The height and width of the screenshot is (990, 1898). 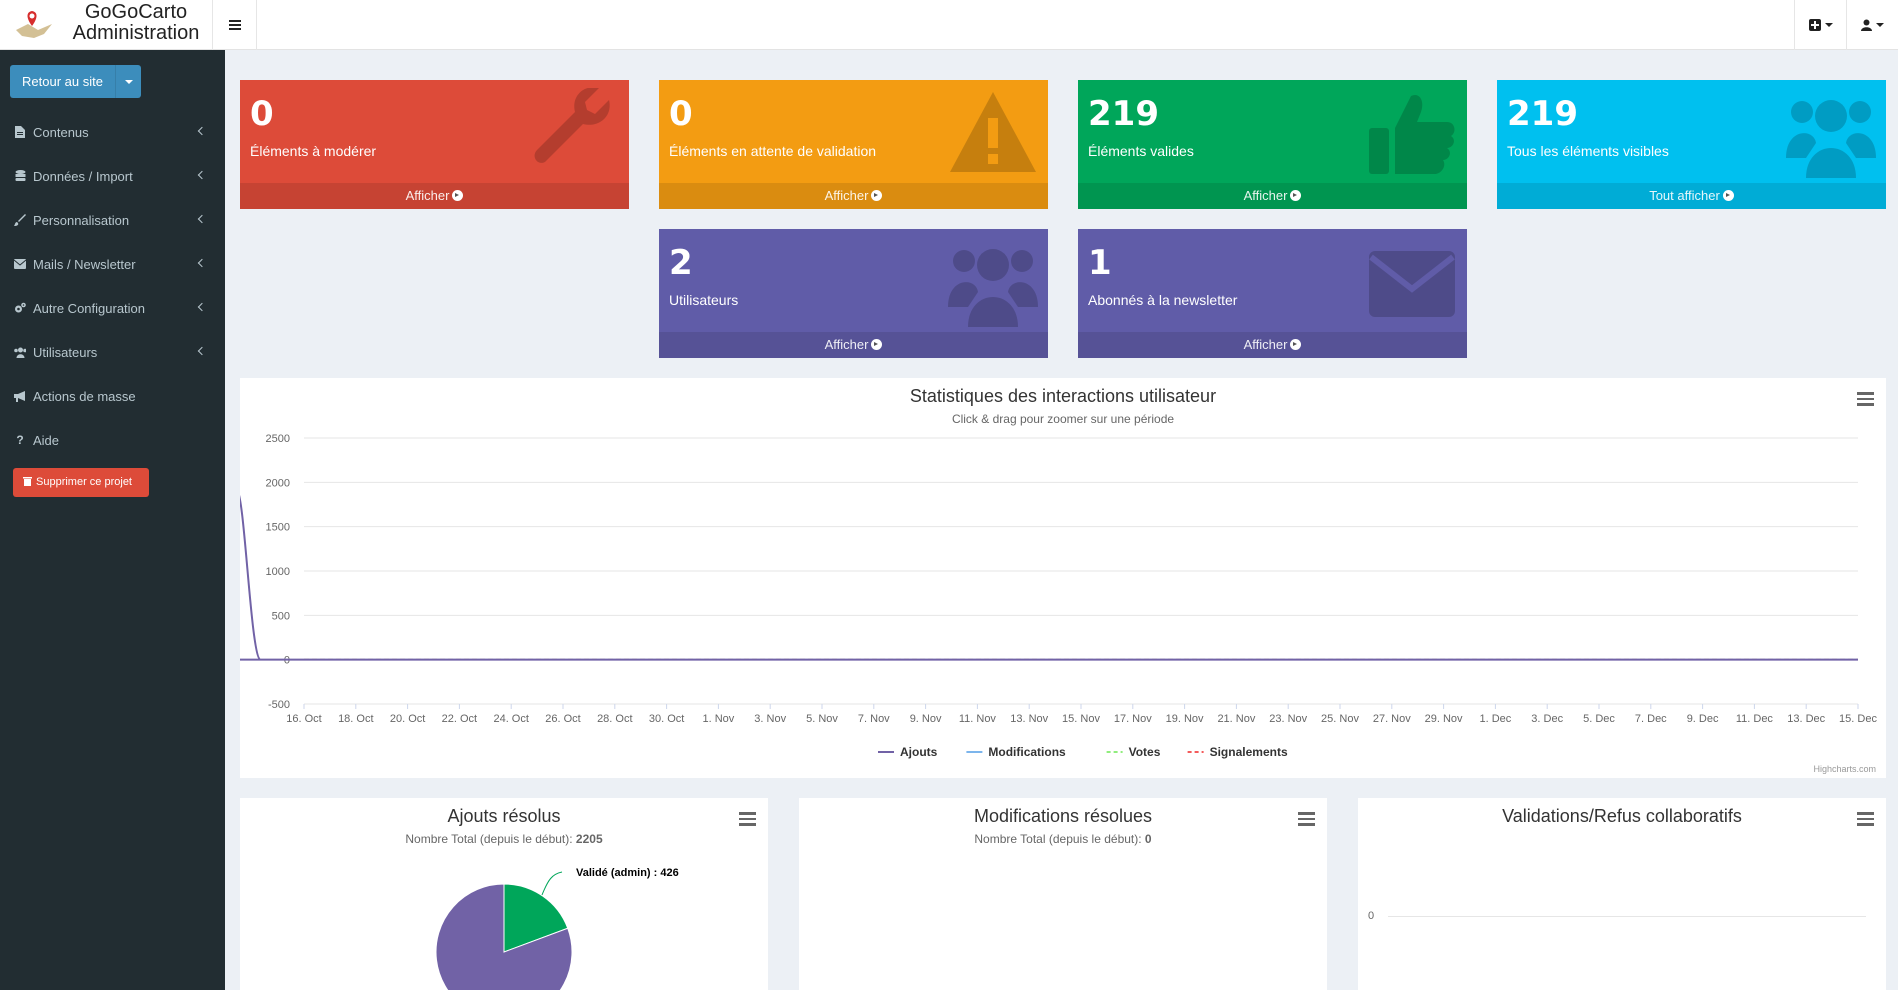 I want to click on sidebar-item-autre-configuration: Autre Configuration, so click(x=112, y=308).